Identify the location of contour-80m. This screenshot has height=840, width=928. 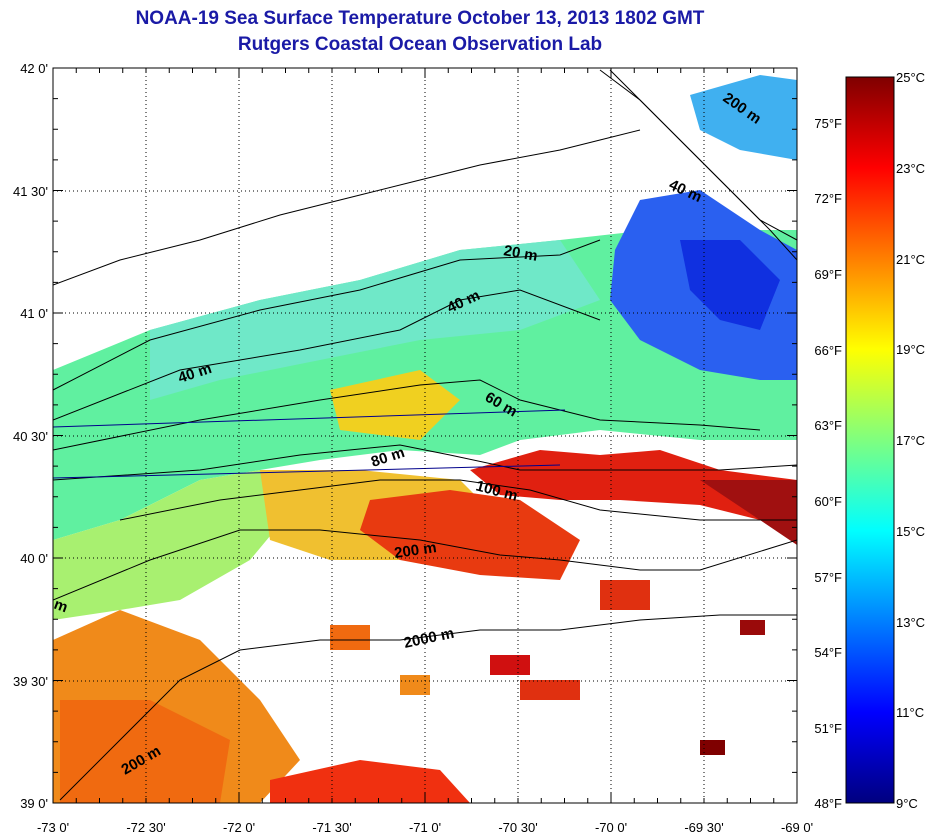
(425, 462).